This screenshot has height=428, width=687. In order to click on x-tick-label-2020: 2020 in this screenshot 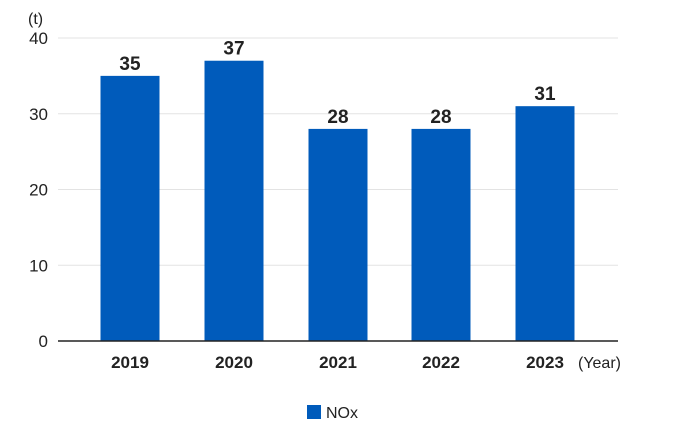, I will do `click(234, 362)`.